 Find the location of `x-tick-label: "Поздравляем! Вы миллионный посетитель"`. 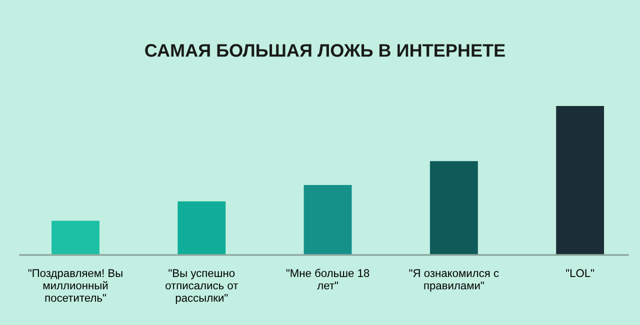

x-tick-label: "Поздравляем! Вы миллионный посетитель" is located at coordinates (75, 285).